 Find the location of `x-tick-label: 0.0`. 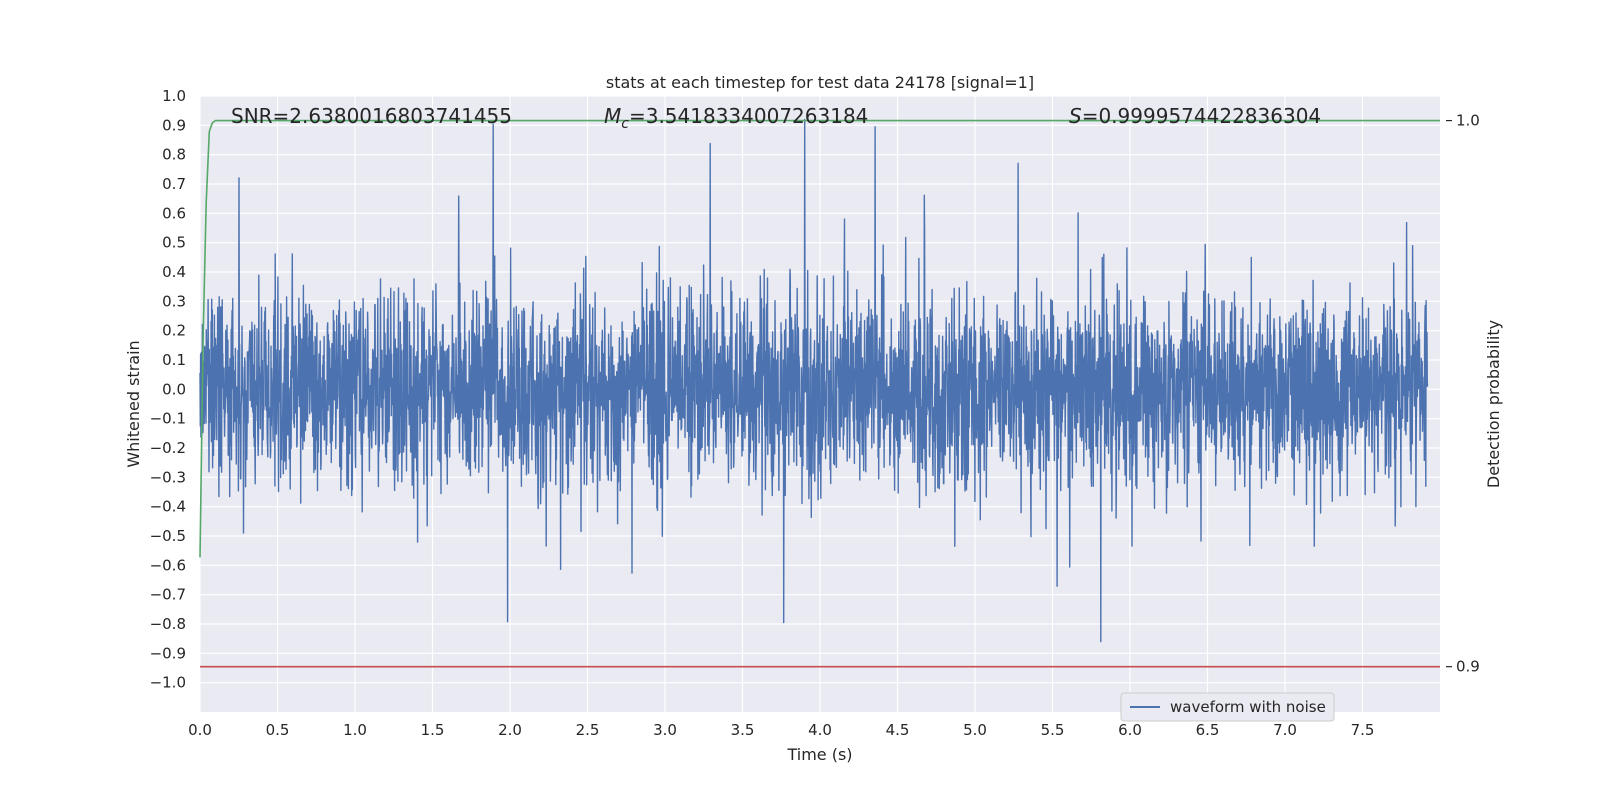

x-tick-label: 0.0 is located at coordinates (200, 730).